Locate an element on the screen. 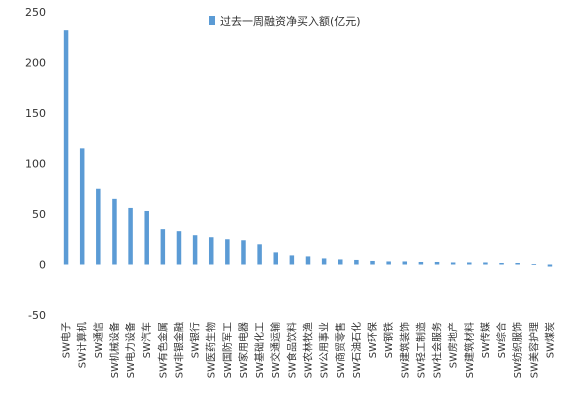 This screenshot has height=405, width=583. legend-label: 过去一周融资净买入额(亿元) is located at coordinates (290, 21).